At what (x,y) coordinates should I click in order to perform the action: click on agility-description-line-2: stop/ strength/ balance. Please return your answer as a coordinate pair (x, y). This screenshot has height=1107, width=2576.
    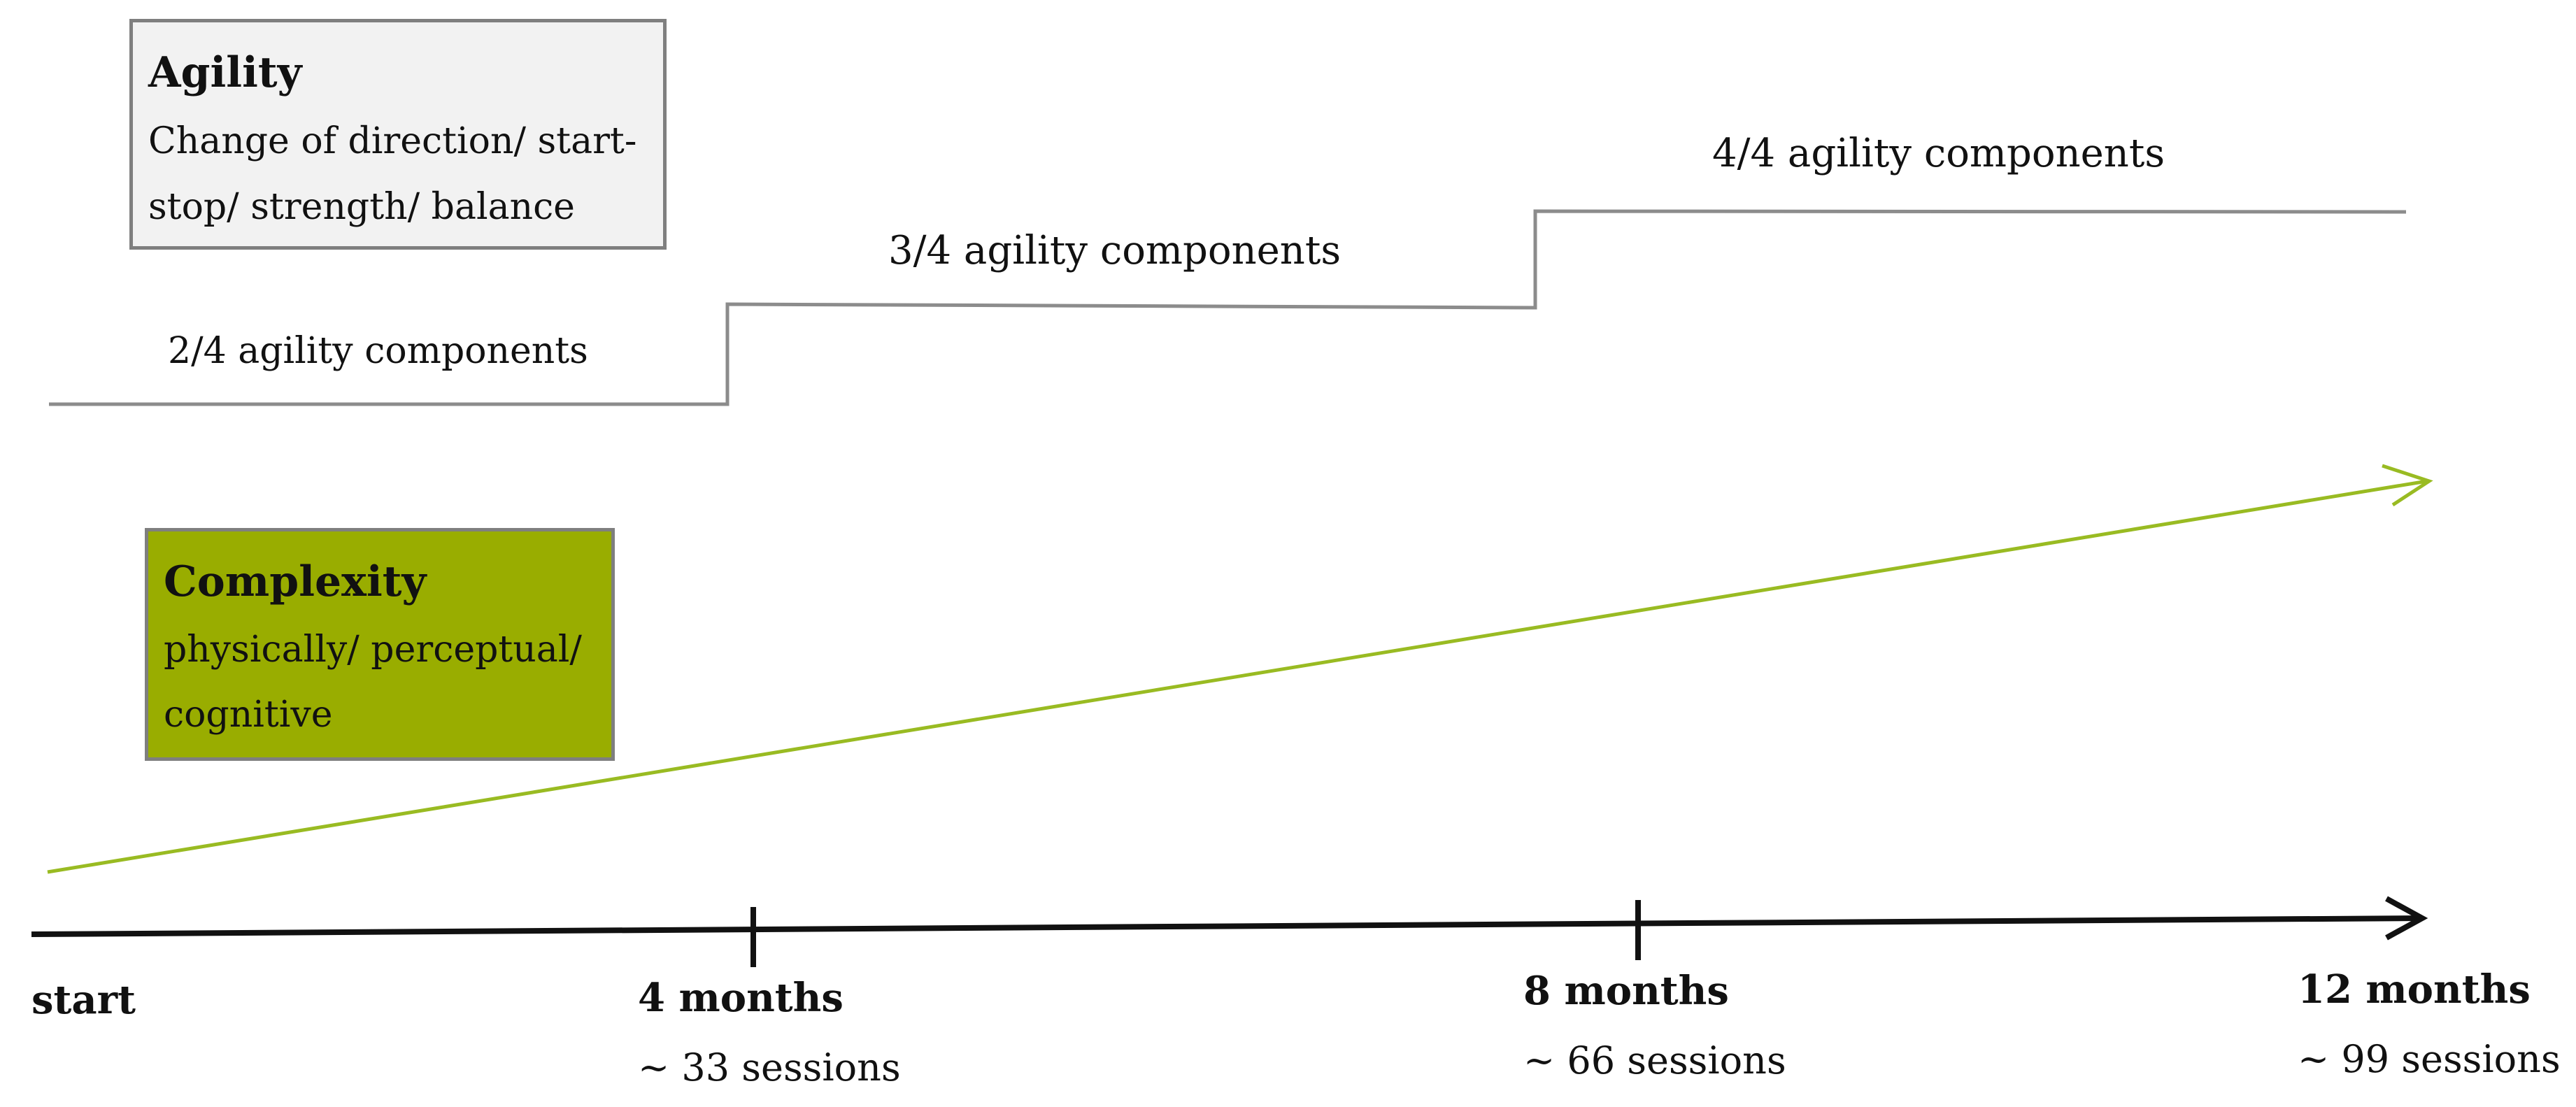
    Looking at the image, I should click on (361, 207).